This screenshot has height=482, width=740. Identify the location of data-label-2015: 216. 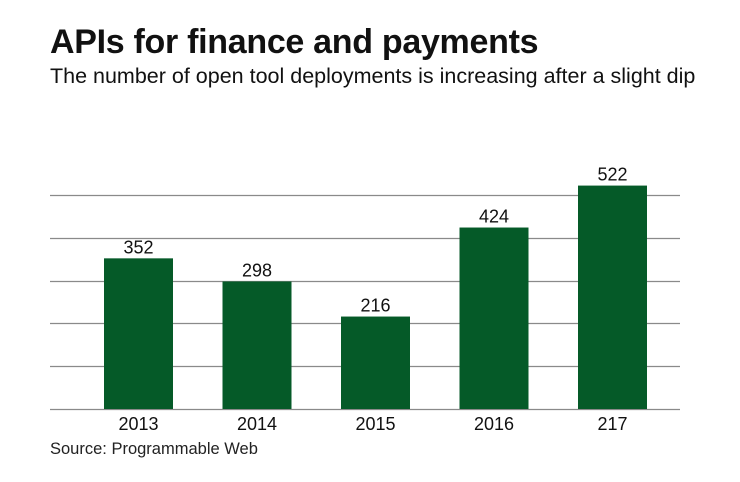
(375, 306).